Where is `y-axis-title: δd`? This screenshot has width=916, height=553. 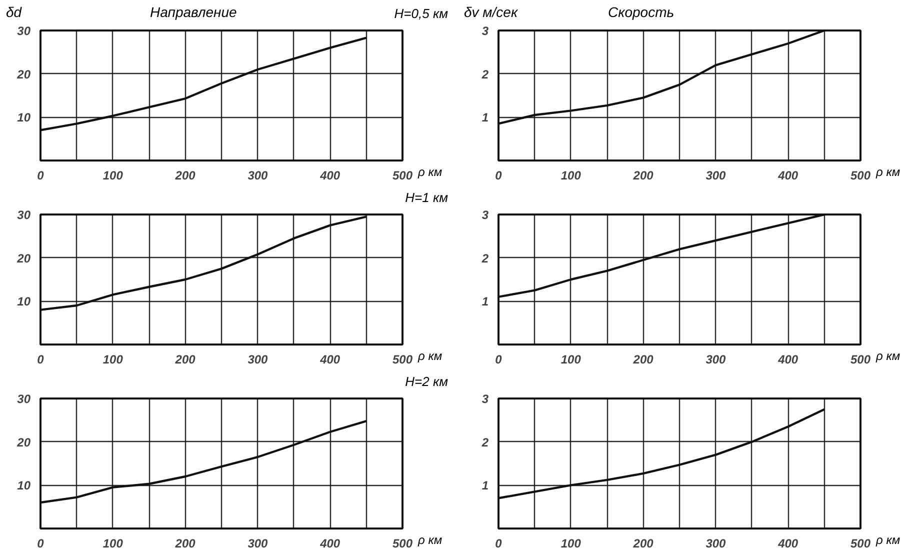 y-axis-title: δd is located at coordinates (14, 12).